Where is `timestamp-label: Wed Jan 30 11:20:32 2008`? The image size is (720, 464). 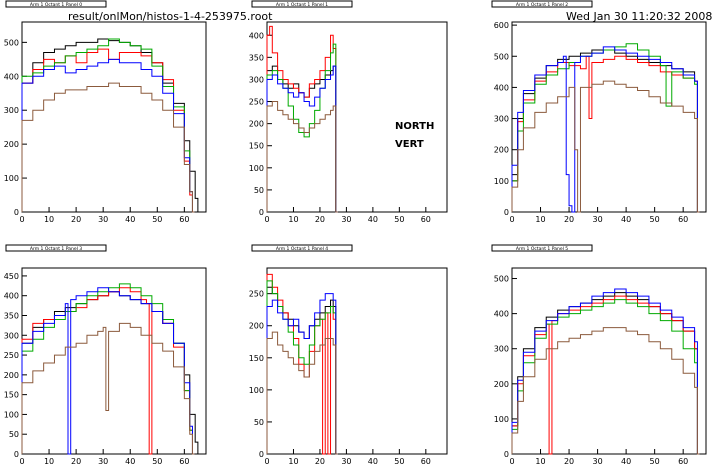
timestamp-label: Wed Jan 30 11:20:32 2008 is located at coordinates (639, 16).